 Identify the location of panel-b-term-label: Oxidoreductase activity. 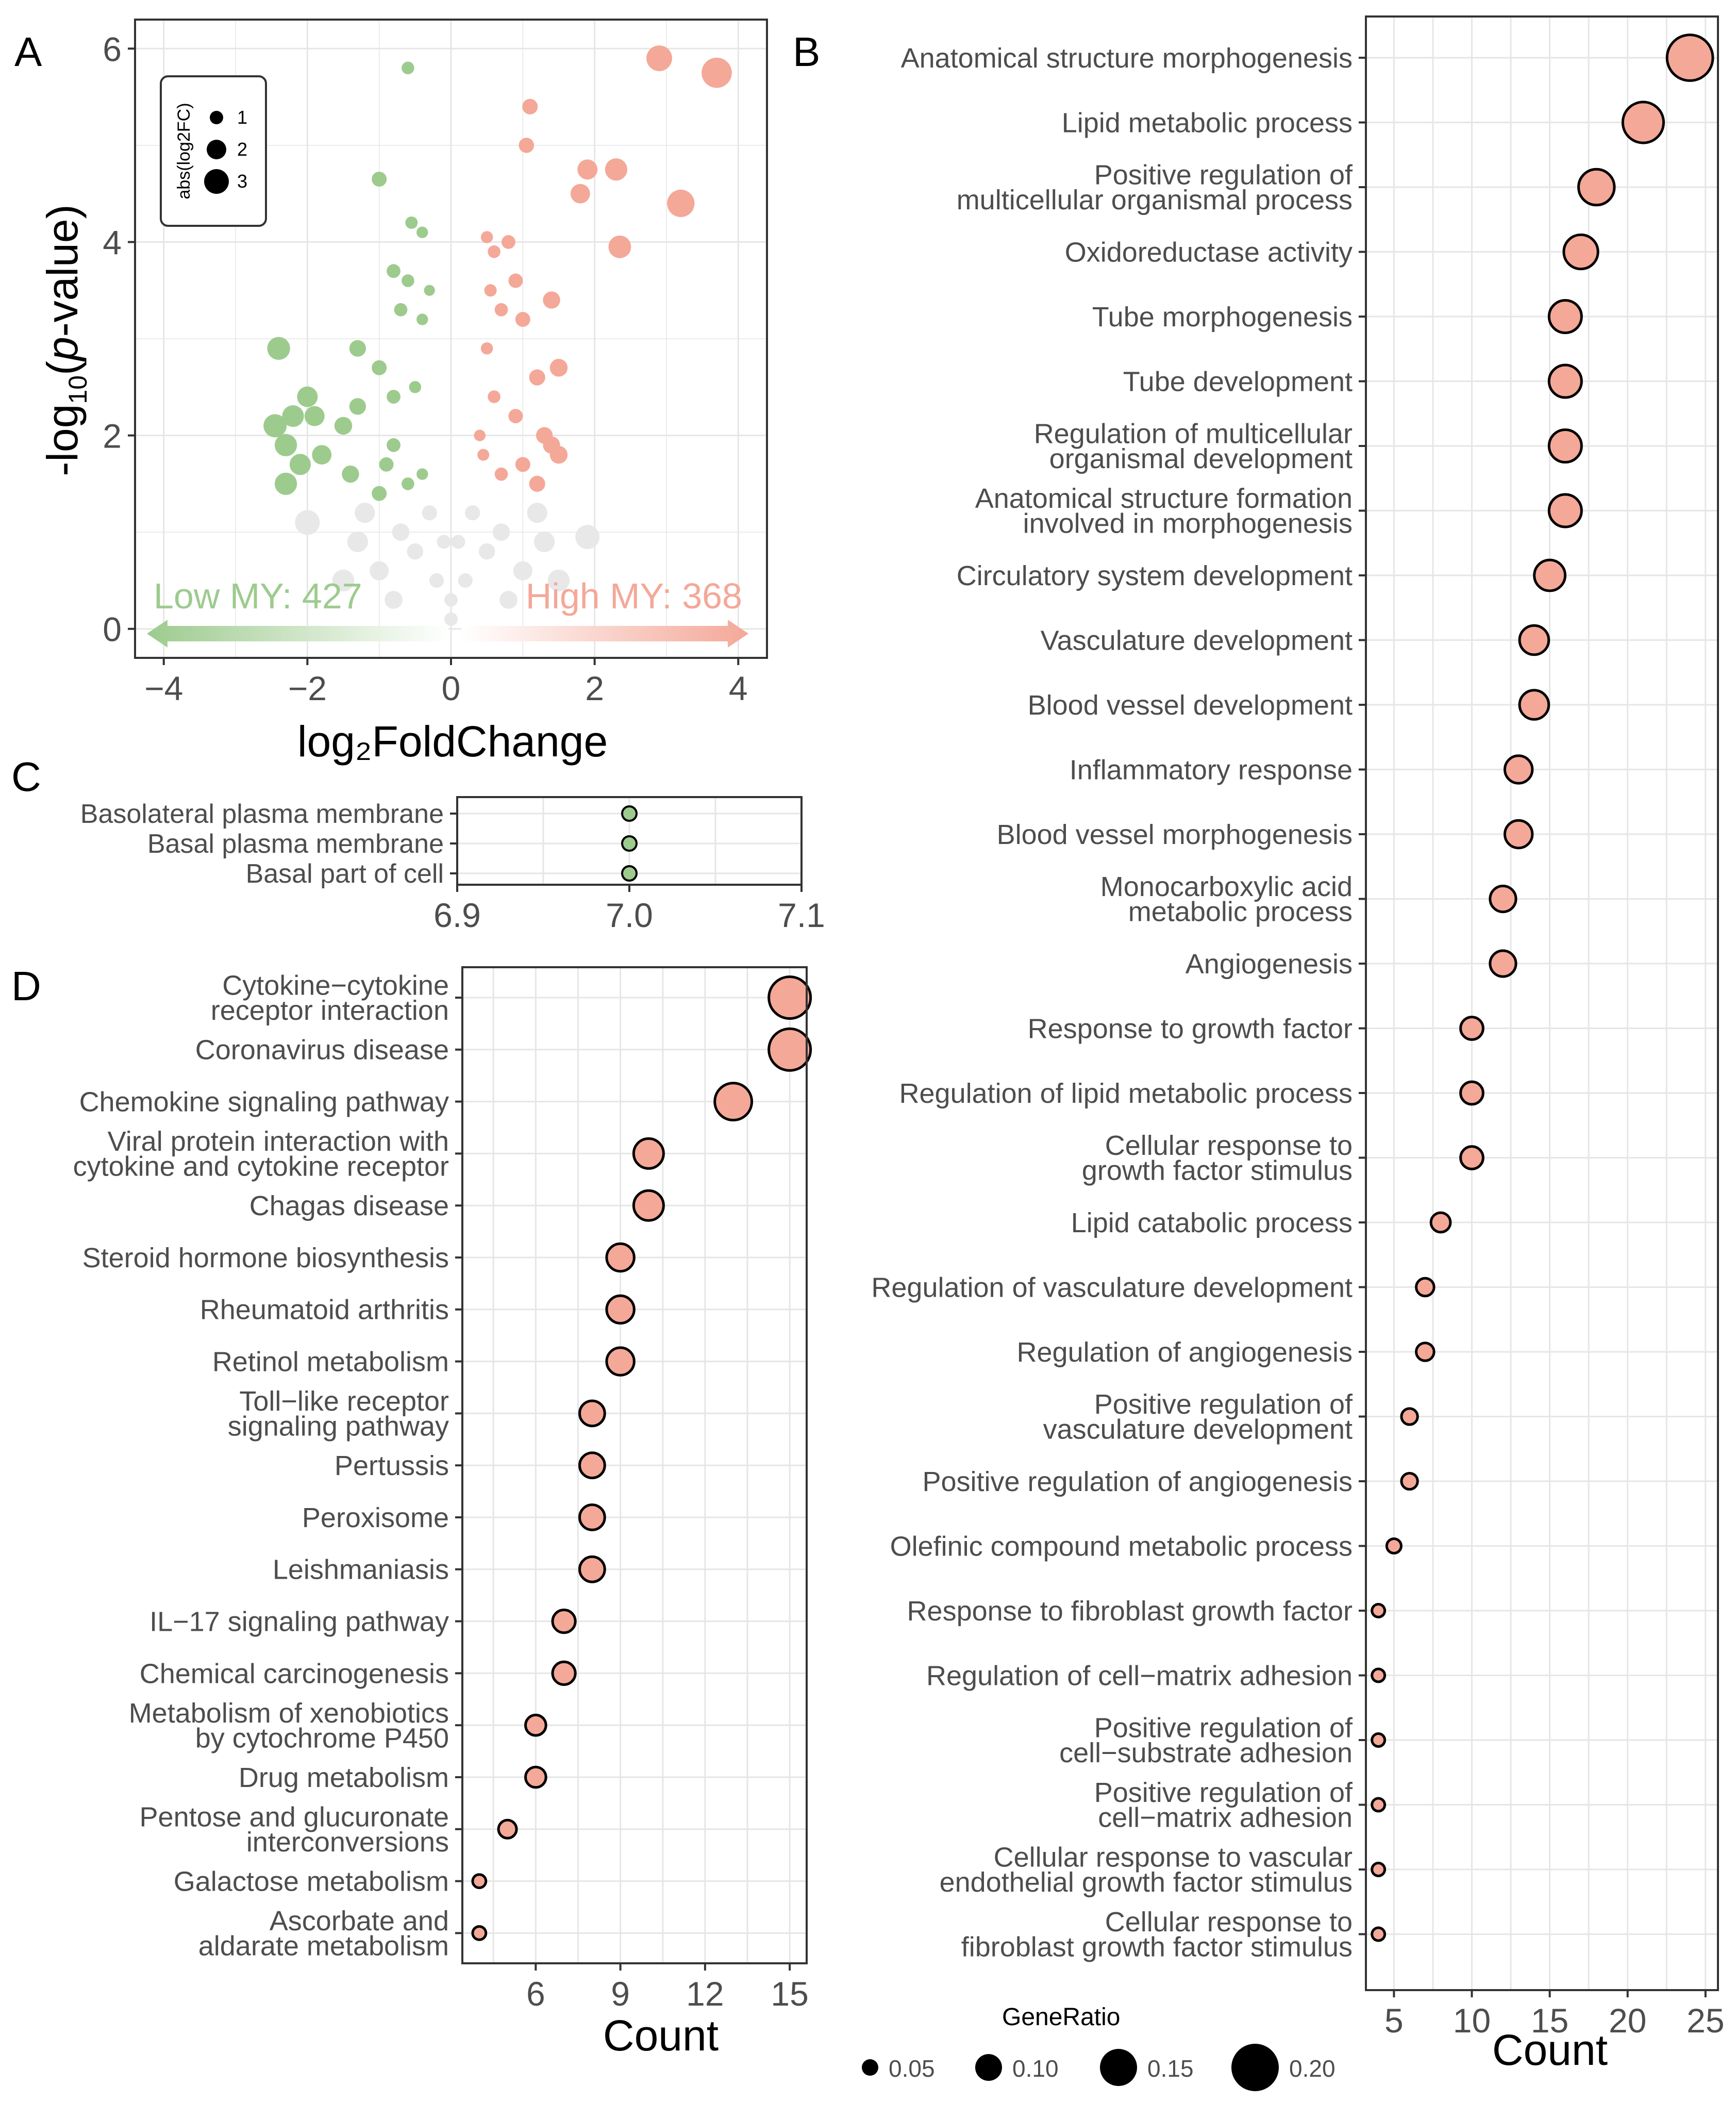
(1209, 252).